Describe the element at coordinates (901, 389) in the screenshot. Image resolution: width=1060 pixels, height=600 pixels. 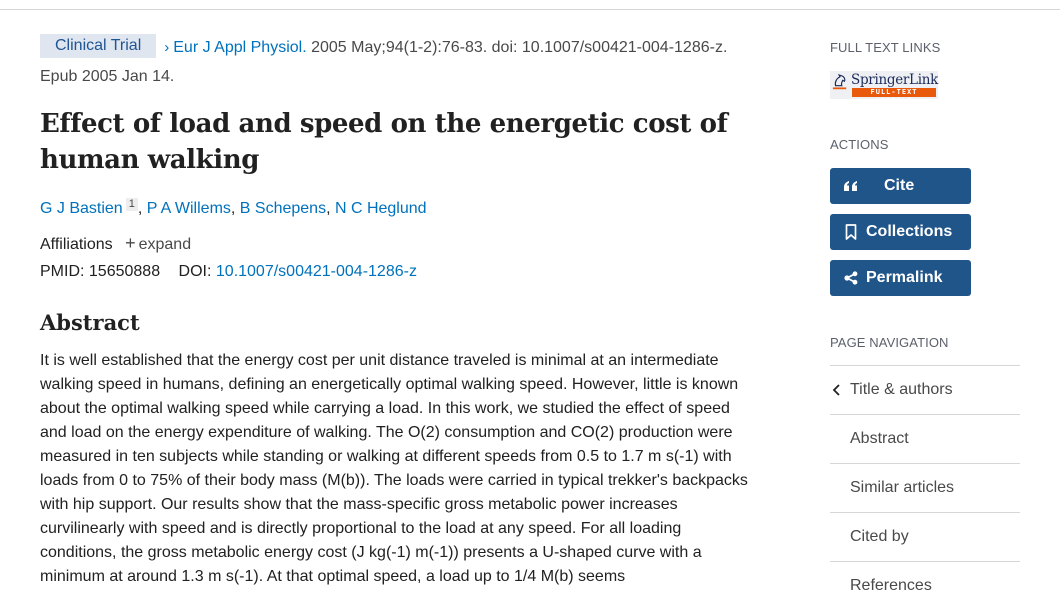
I see `nav-item-label: Title & authors` at that location.